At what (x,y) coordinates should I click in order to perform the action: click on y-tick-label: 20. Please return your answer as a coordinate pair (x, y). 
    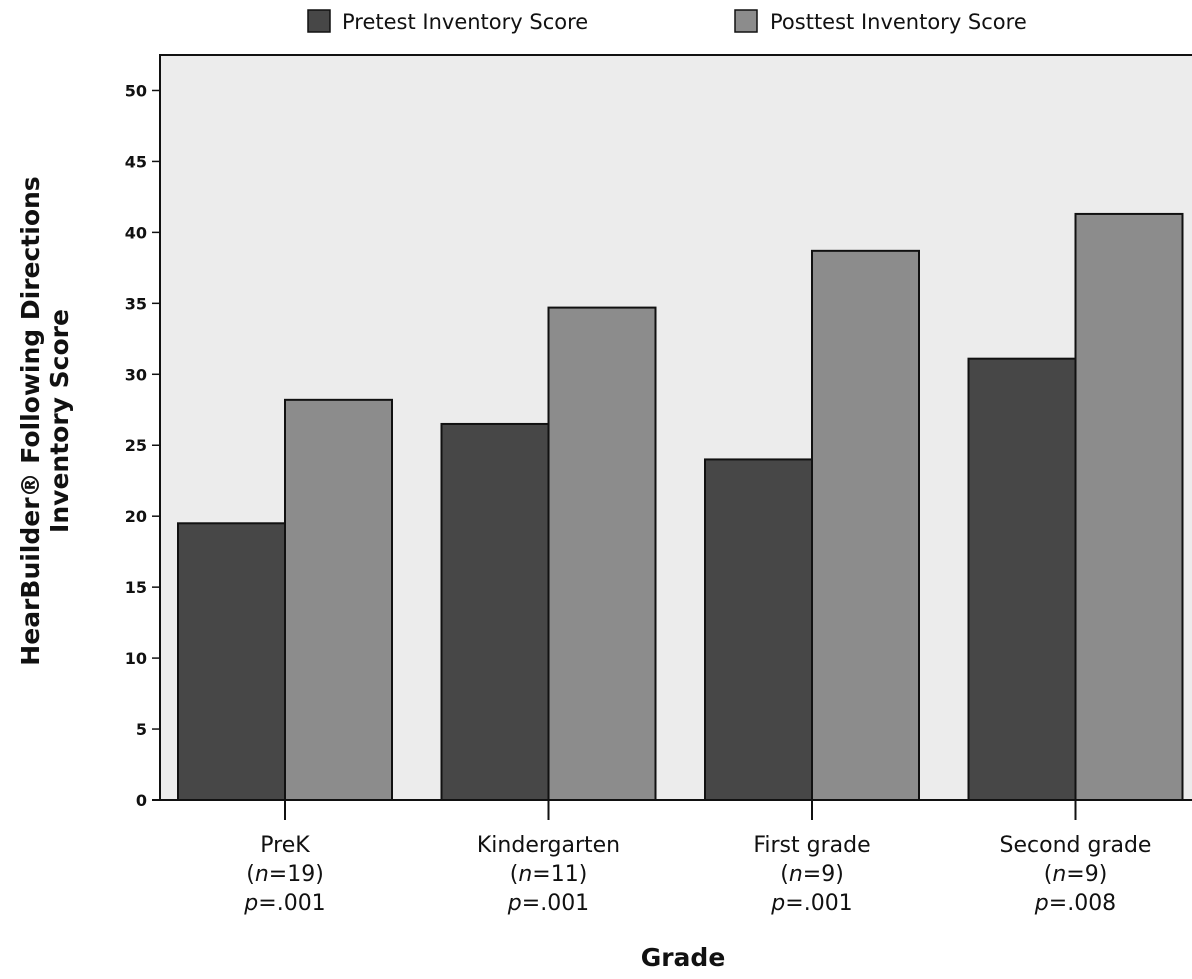
    Looking at the image, I should click on (136, 516).